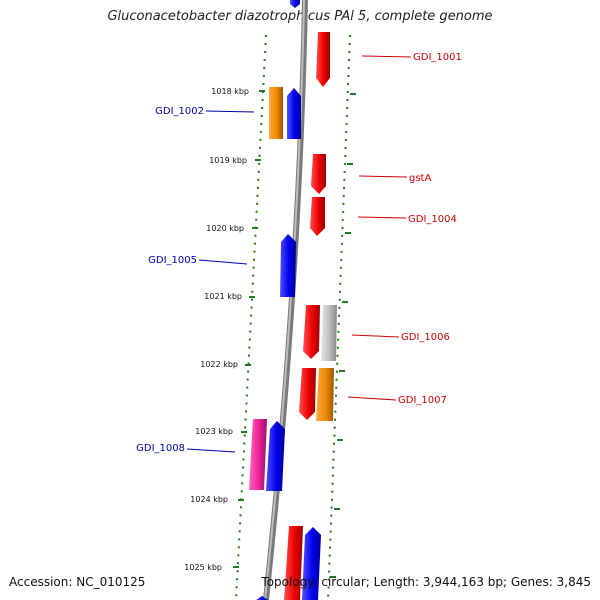  What do you see at coordinates (223, 296) in the screenshot?
I see `scale-label-1021: 1021 kbp` at bounding box center [223, 296].